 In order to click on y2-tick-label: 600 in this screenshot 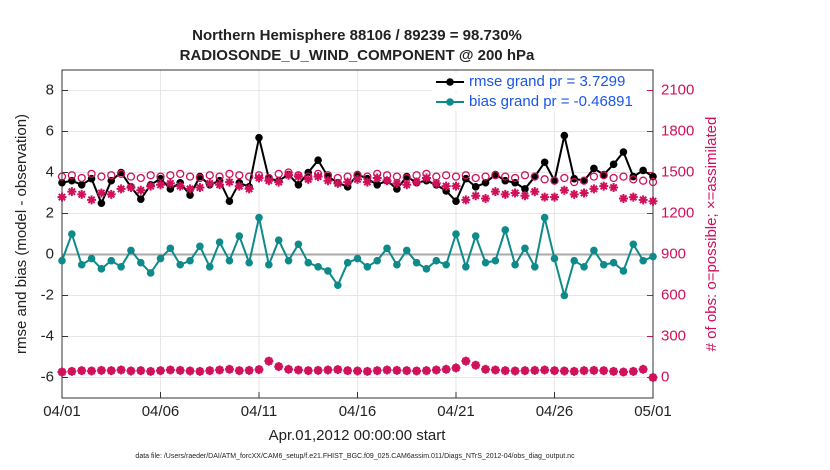, I will do `click(673, 294)`.